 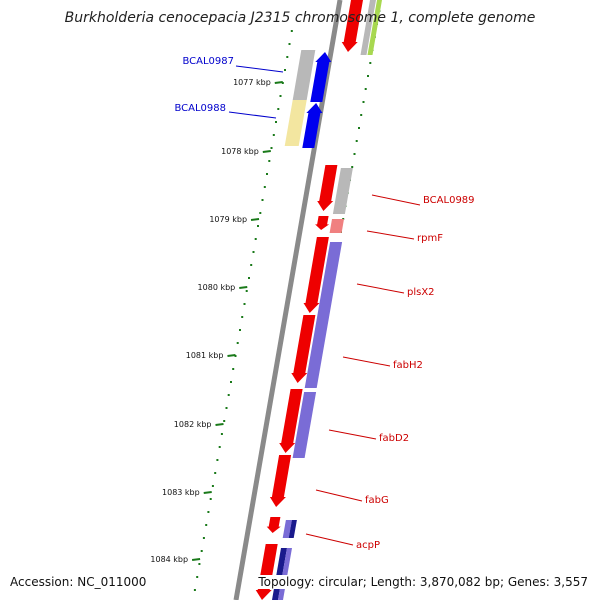 What do you see at coordinates (252, 82) in the screenshot?
I see `tick-label: 1077 kbp` at bounding box center [252, 82].